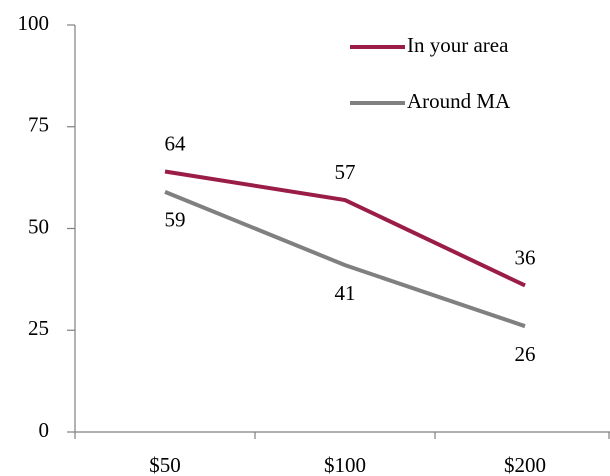  I want to click on legend-label: In your area, so click(458, 45).